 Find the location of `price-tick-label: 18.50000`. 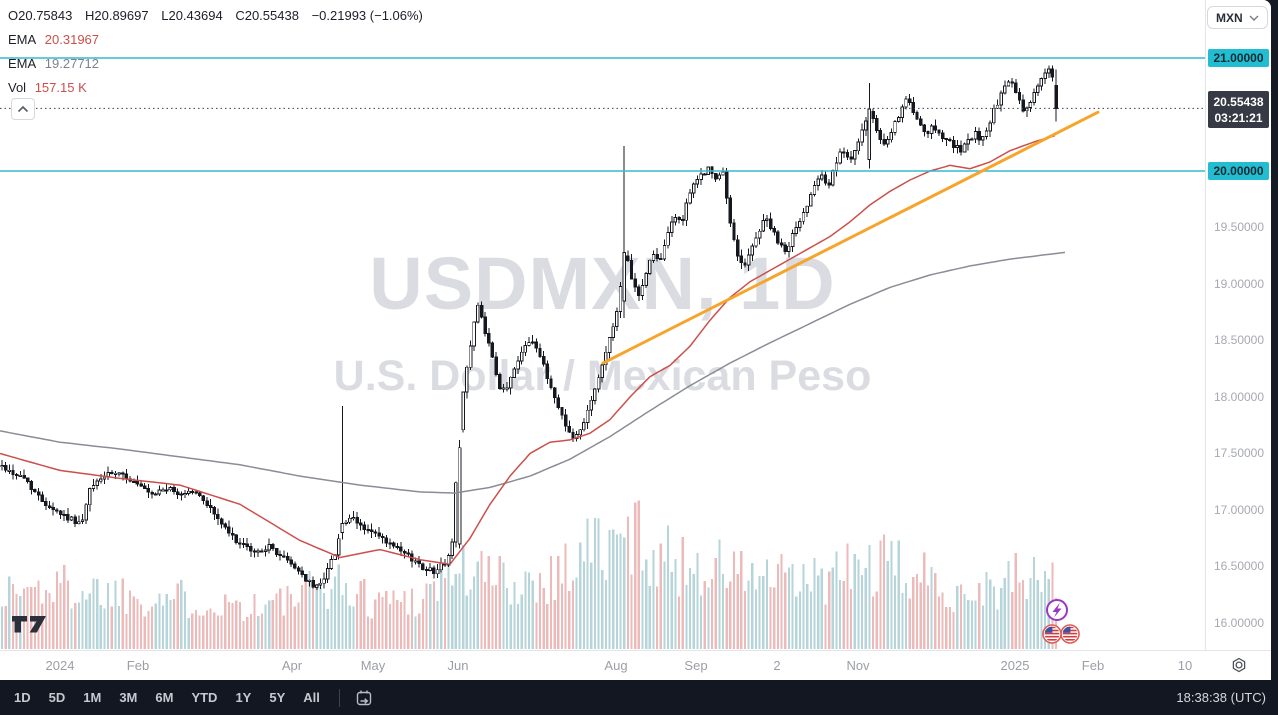

price-tick-label: 18.50000 is located at coordinates (1239, 340).